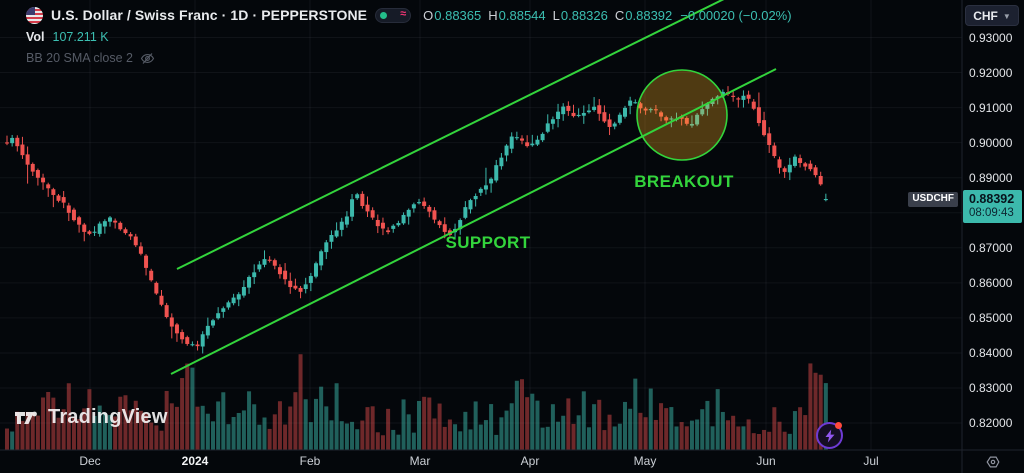 The image size is (1024, 473). I want to click on price-axis-label: 0.87000, so click(991, 247).